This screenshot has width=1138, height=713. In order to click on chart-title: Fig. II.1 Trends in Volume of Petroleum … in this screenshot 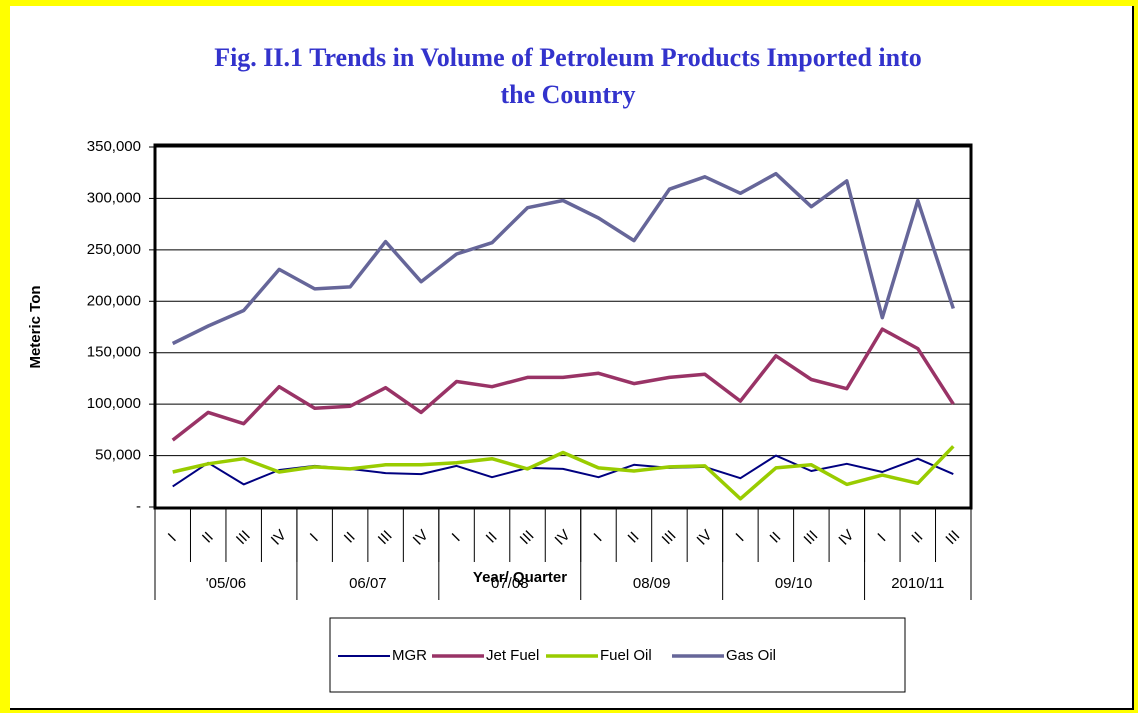, I will do `click(568, 57)`.